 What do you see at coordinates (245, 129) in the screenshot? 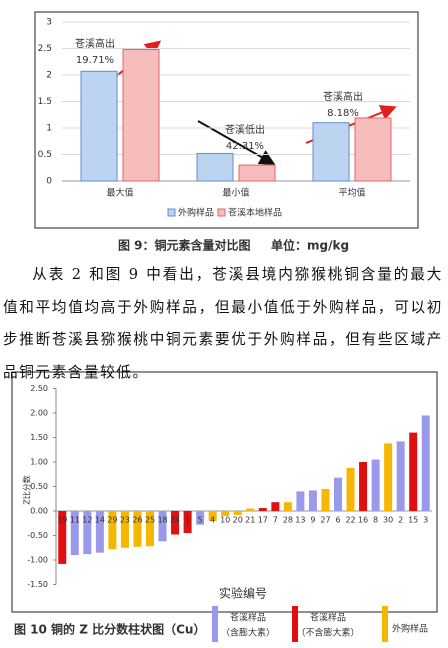
I see `annotation: 苍溪低出` at bounding box center [245, 129].